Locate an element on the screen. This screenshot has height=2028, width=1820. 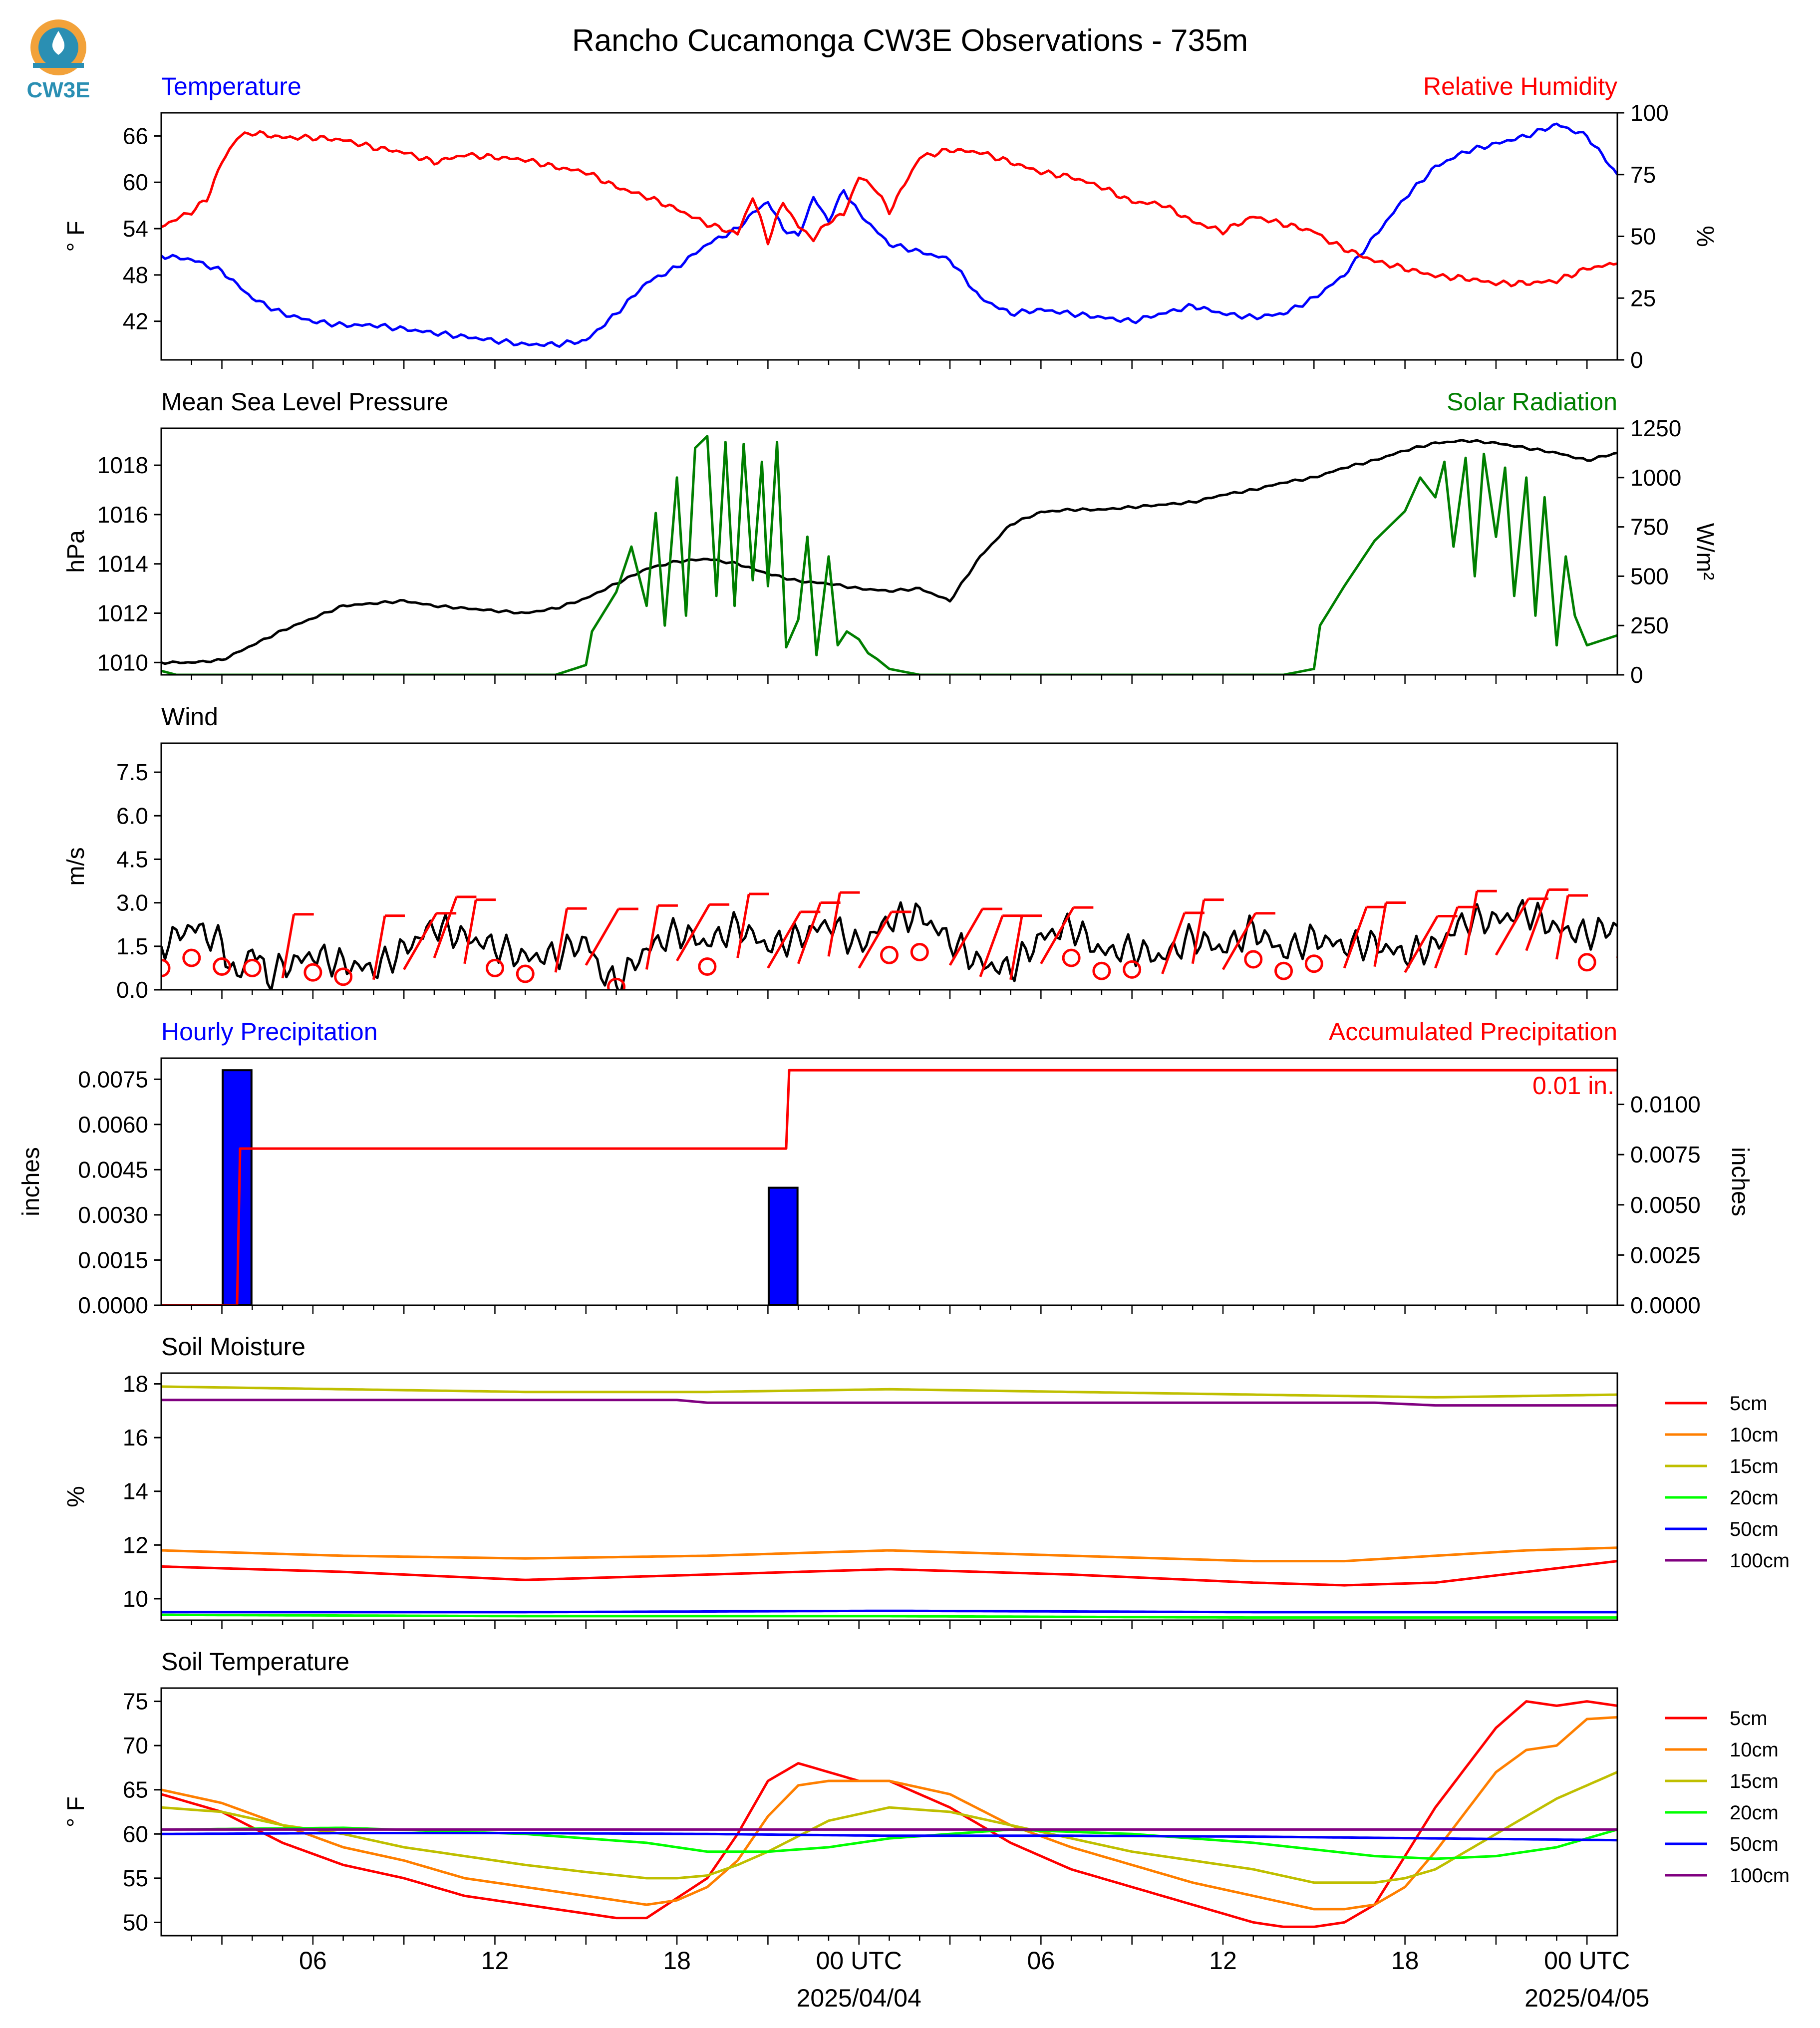
y-tick-label: 1.5 is located at coordinates (132, 946).